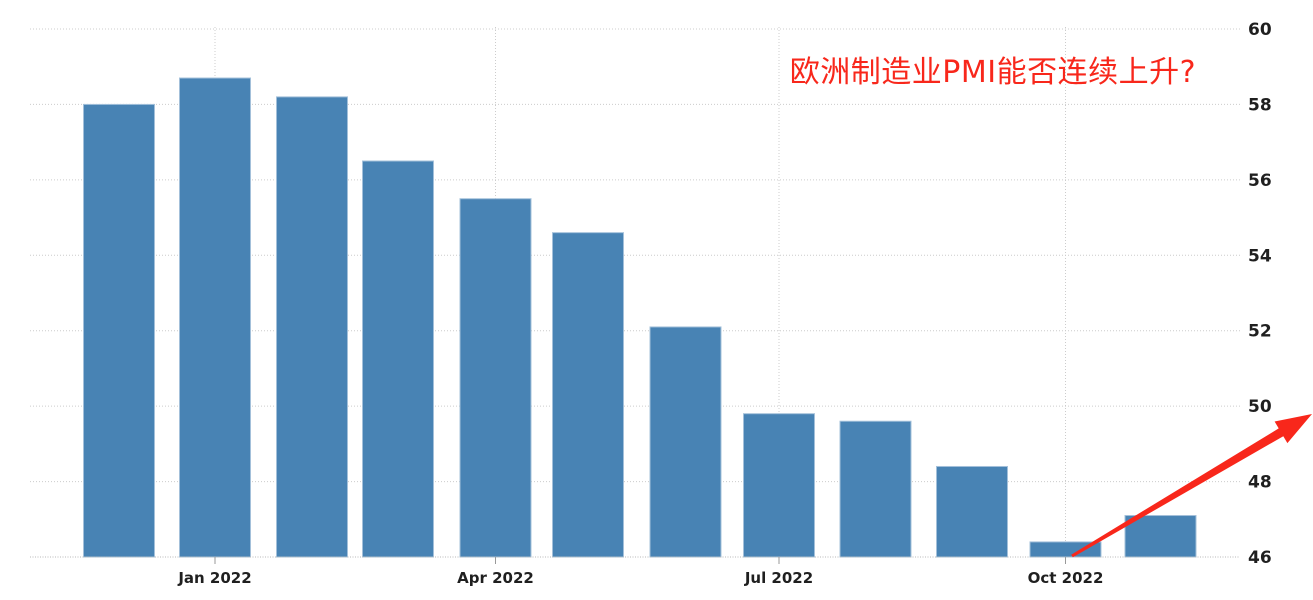 The width and height of the screenshot is (1313, 600). Describe the element at coordinates (778, 578) in the screenshot. I see `x-axis-label: Jul 2022` at that location.